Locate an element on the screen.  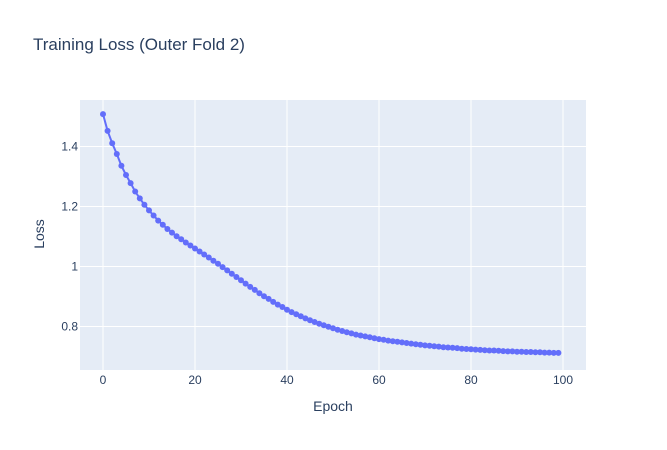
y-tick-label: 1.4 is located at coordinates (69, 147).